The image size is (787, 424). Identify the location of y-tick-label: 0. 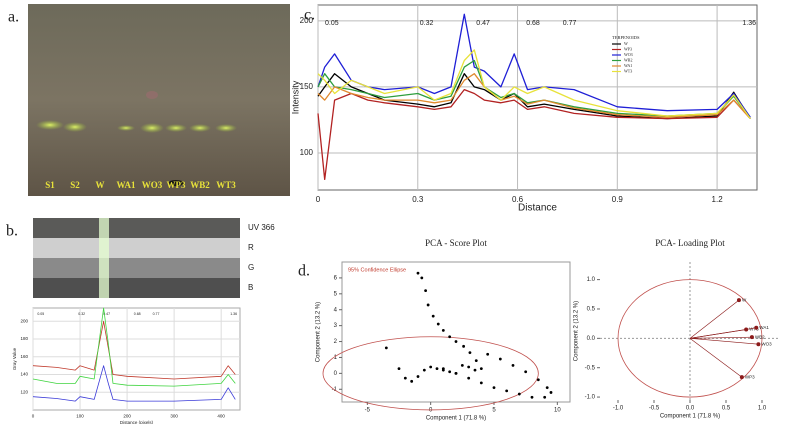
(336, 374).